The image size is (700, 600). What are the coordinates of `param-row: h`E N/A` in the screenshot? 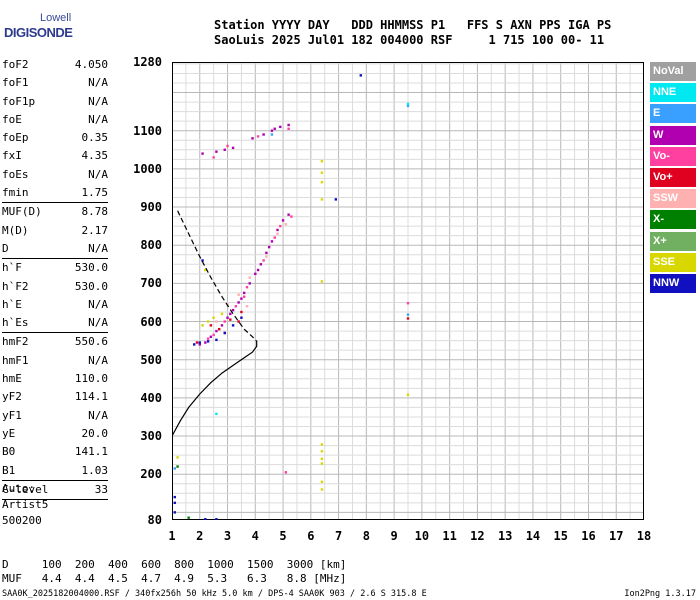 It's located at (55, 305).